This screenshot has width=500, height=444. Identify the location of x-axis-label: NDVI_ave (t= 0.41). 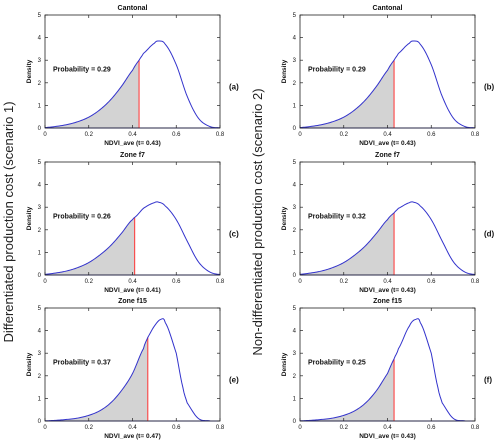
(132, 290).